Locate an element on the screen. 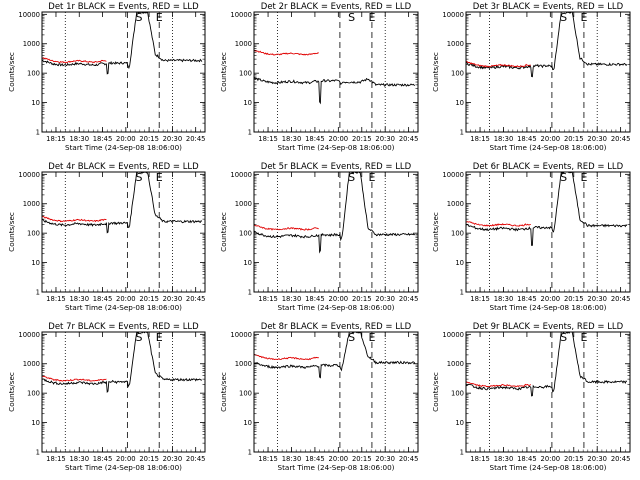 This screenshot has height=480, width=640. panel-title: Det 9r BLACK = Events, RED = LLD is located at coordinates (548, 327).